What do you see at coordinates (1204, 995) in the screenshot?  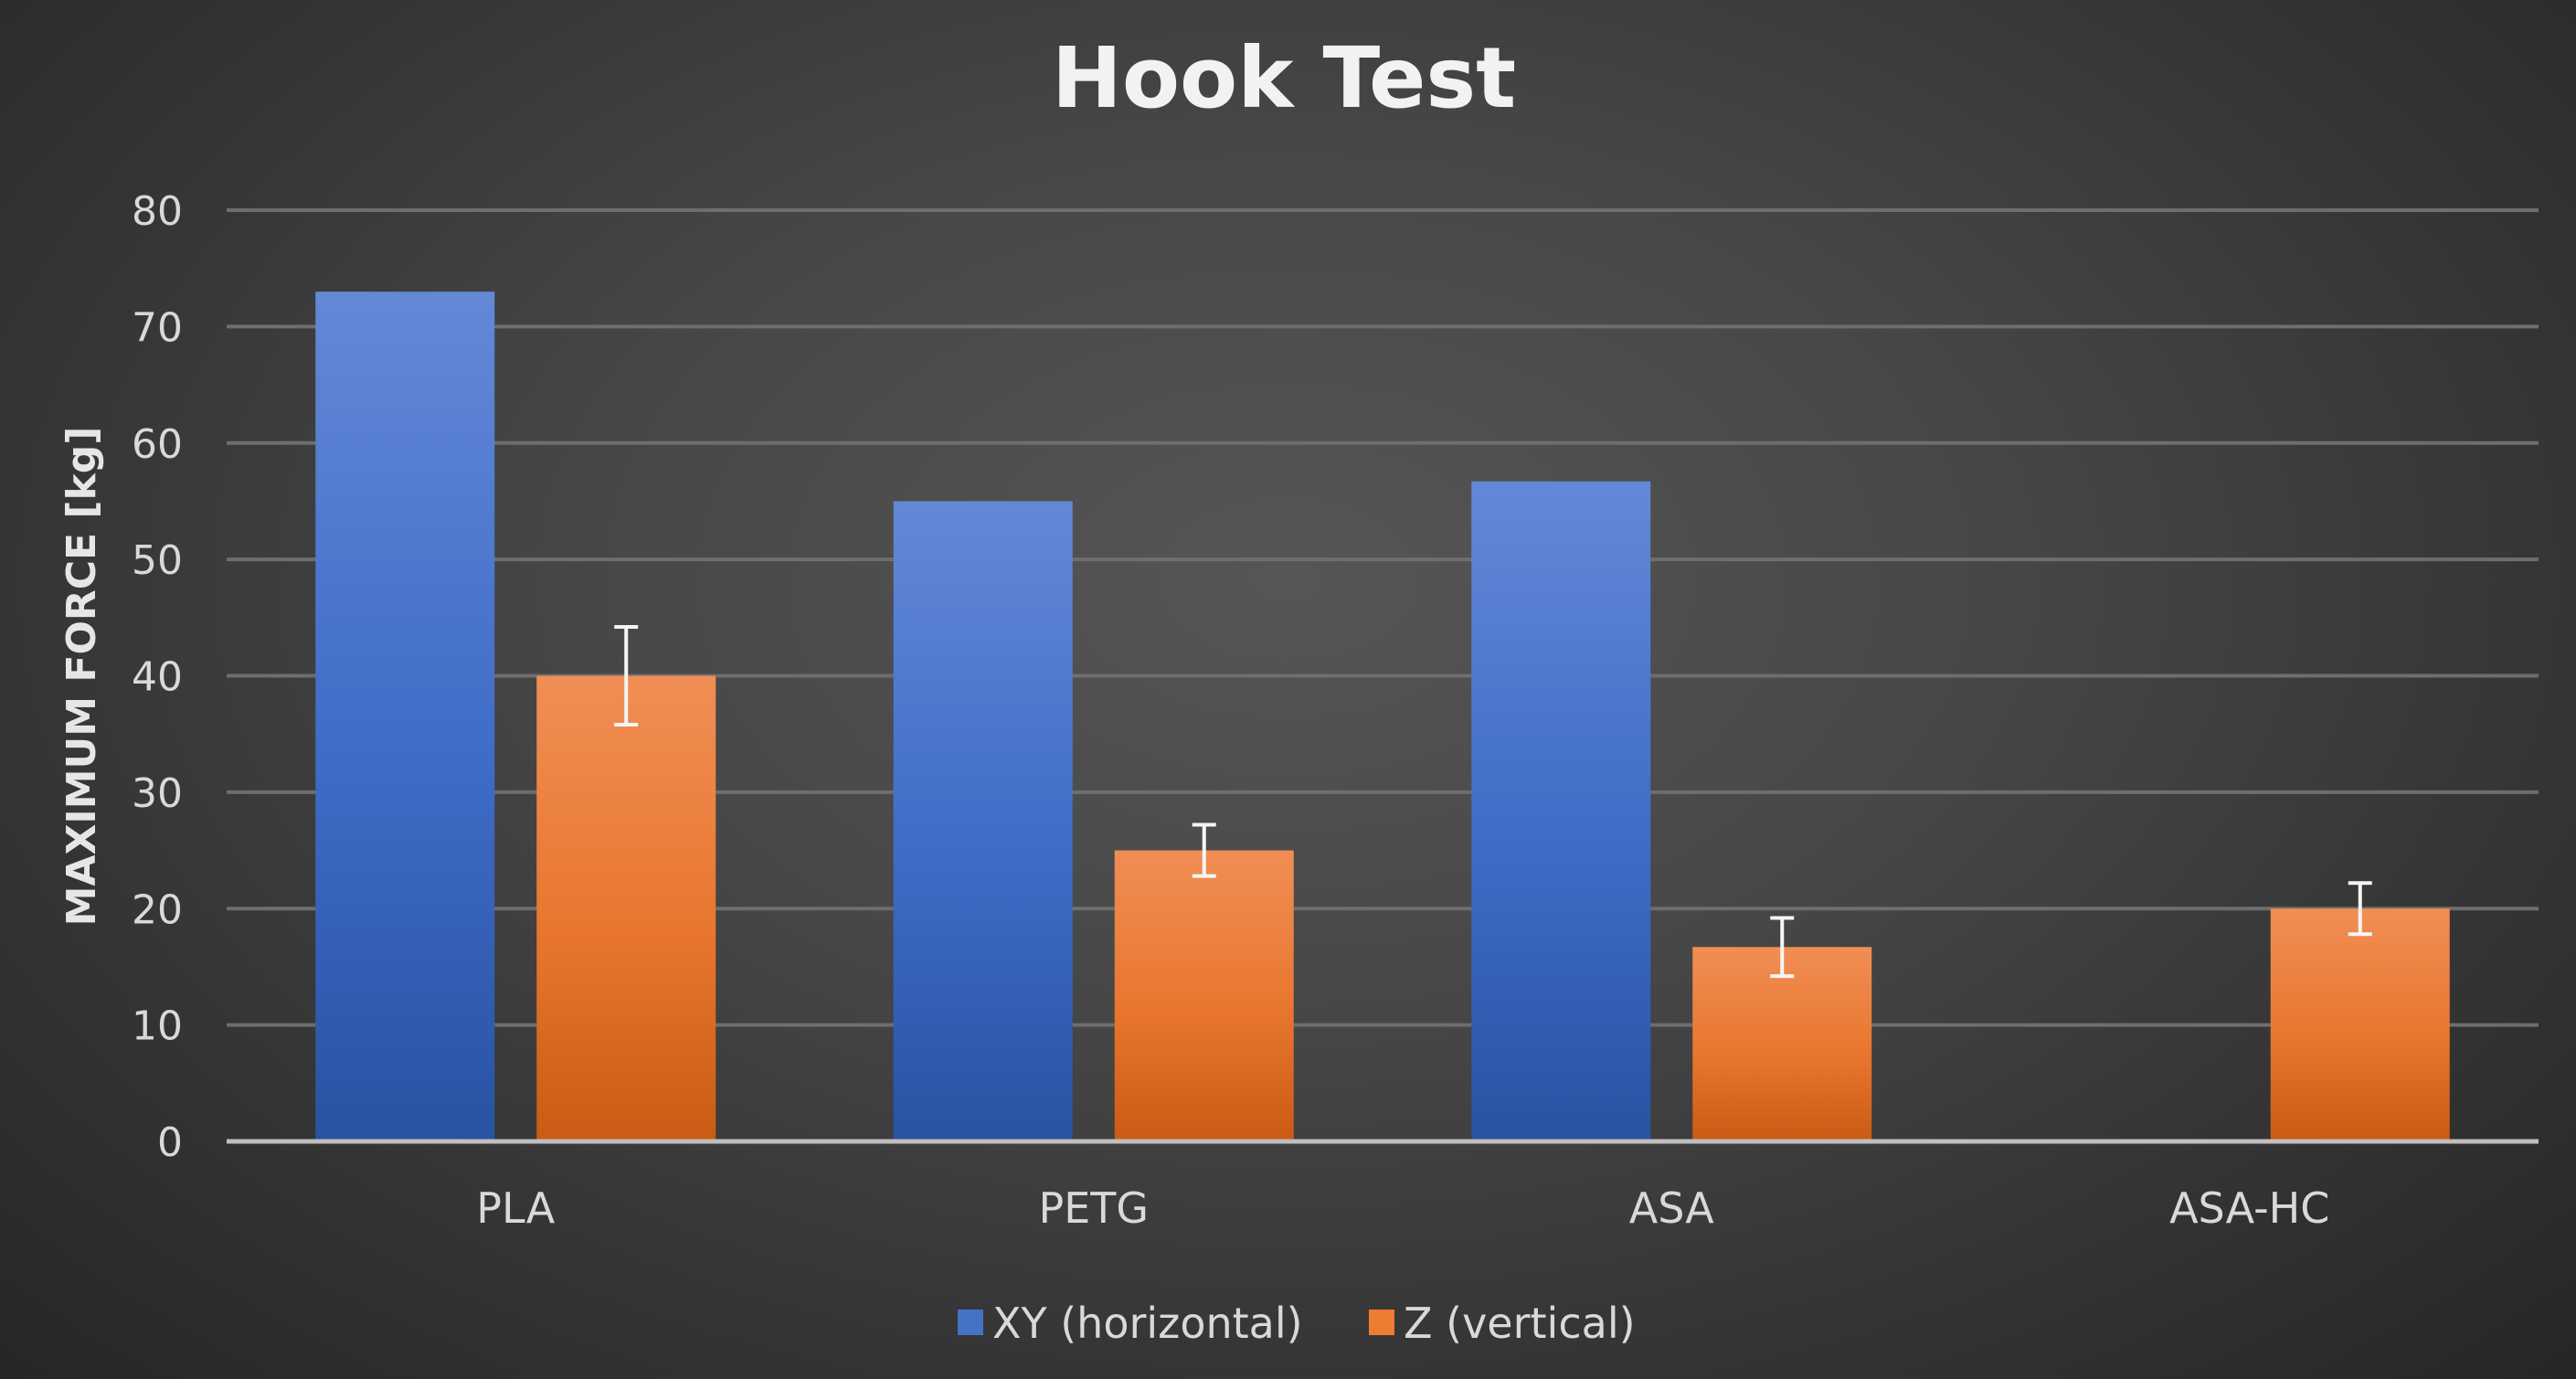 I see `bar-petg-z` at bounding box center [1204, 995].